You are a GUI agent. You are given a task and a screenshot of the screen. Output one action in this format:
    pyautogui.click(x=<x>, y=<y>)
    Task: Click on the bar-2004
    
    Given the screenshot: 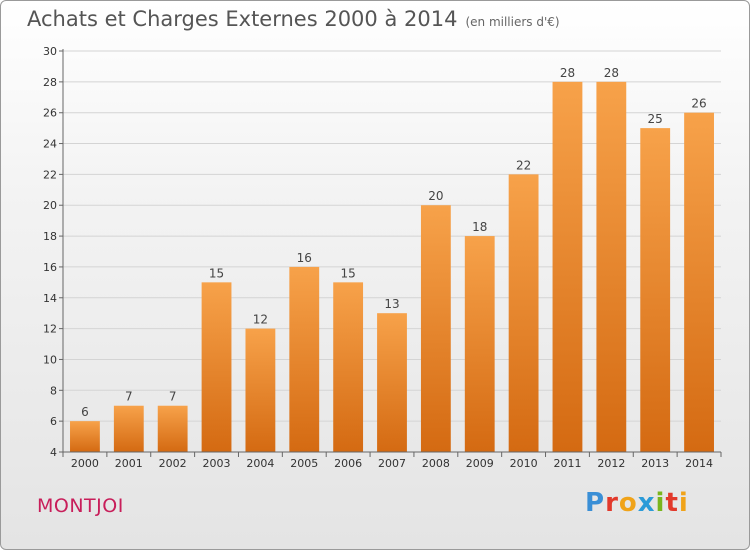 What is the action you would take?
    pyautogui.click(x=260, y=390)
    